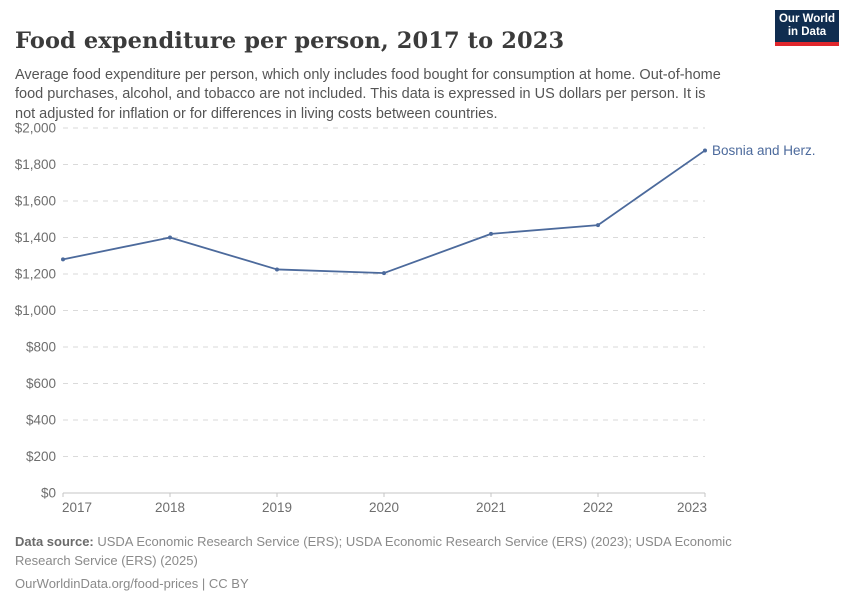 This screenshot has height=600, width=850. Describe the element at coordinates (491, 507) in the screenshot. I see `x-tick-label: 2021` at that location.